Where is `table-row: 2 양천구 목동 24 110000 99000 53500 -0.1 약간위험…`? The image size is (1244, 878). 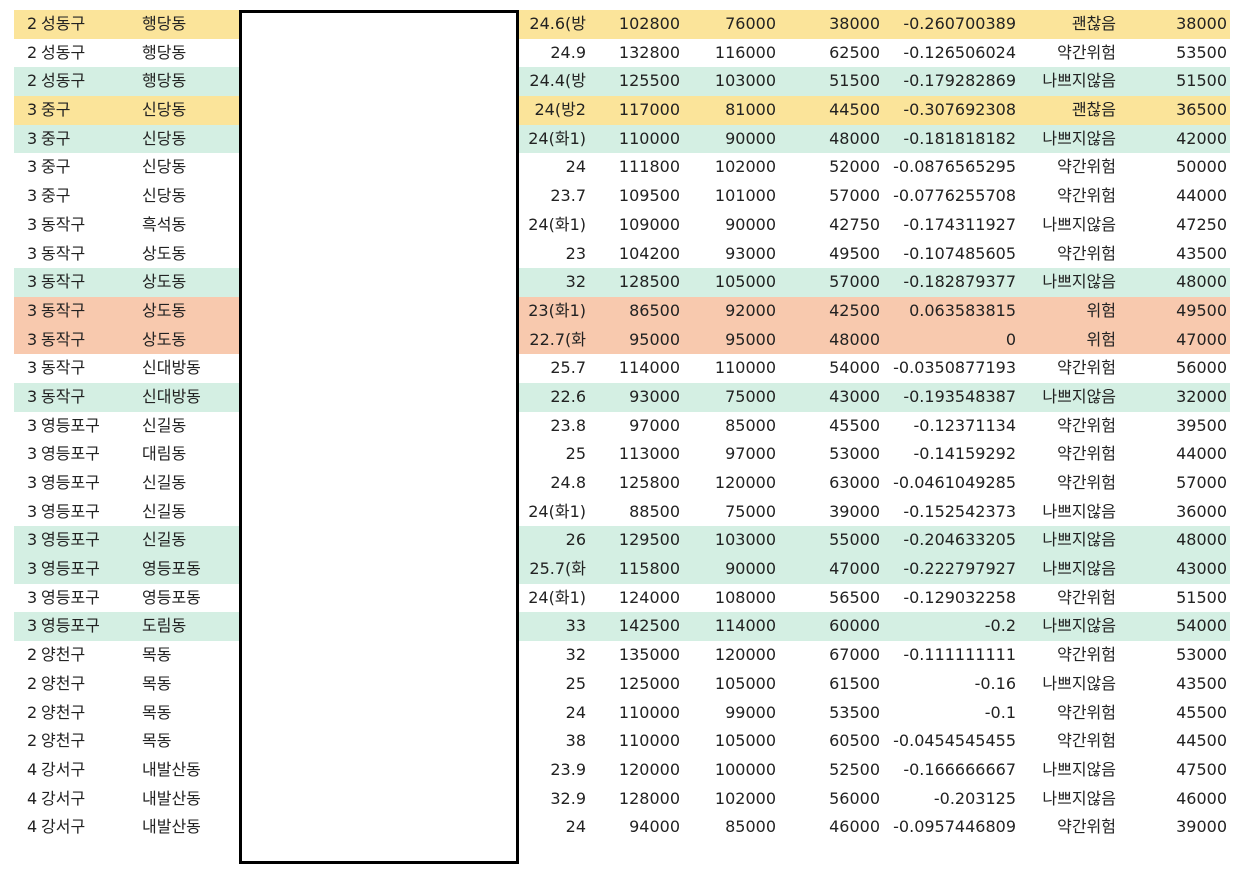
table-row: 2 양천구 목동 24 110000 99000 53500 -0.1 약간위험… is located at coordinates (622, 713).